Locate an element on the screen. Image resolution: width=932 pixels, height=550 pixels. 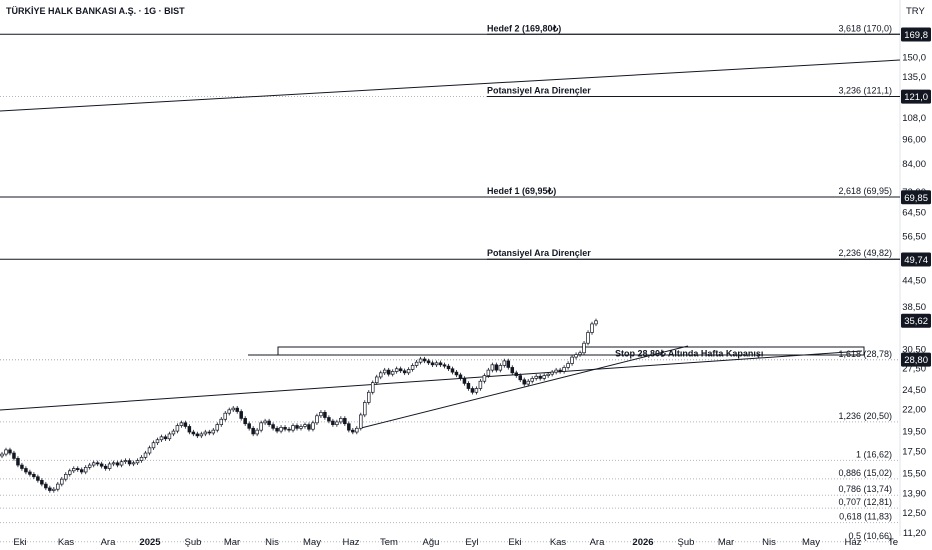
chart-title: TÜRKİYE HALK BANKASI A.Ş. · 1G · BIST is located at coordinates (95, 11).